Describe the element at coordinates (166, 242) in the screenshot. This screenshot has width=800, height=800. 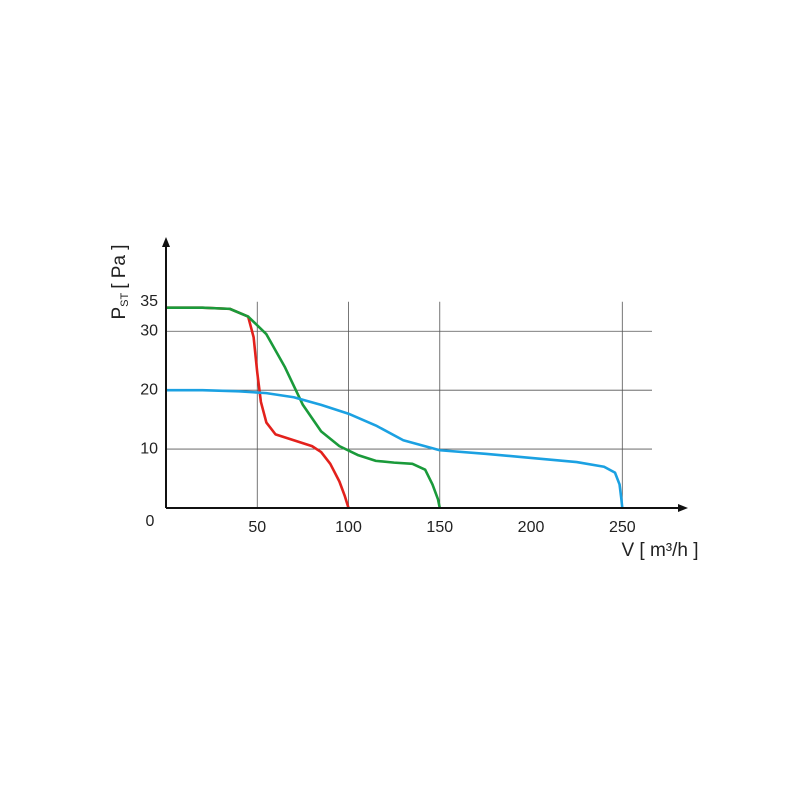
I see `y-arrow` at that location.